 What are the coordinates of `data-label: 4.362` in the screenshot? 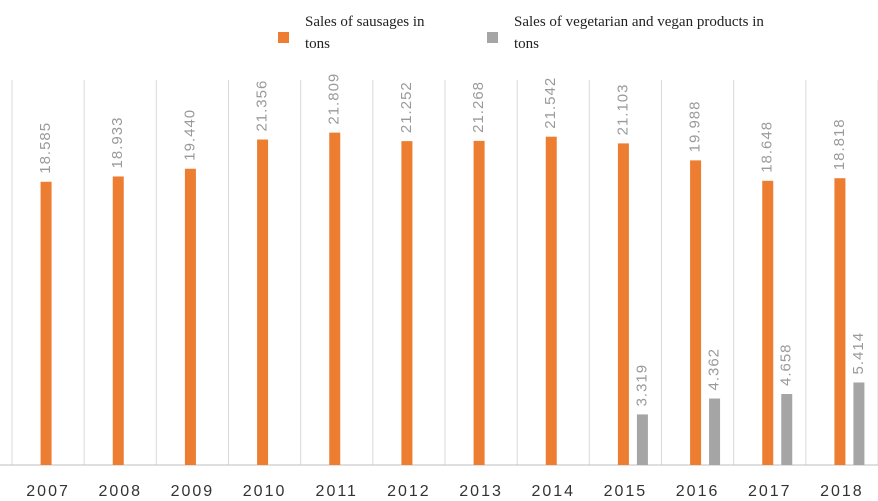 It's located at (714, 369).